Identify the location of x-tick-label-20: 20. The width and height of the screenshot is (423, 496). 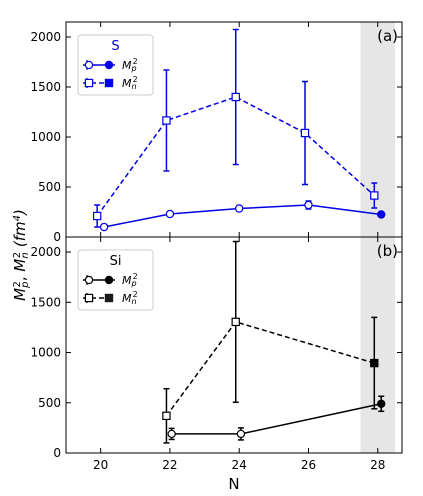
(100, 465).